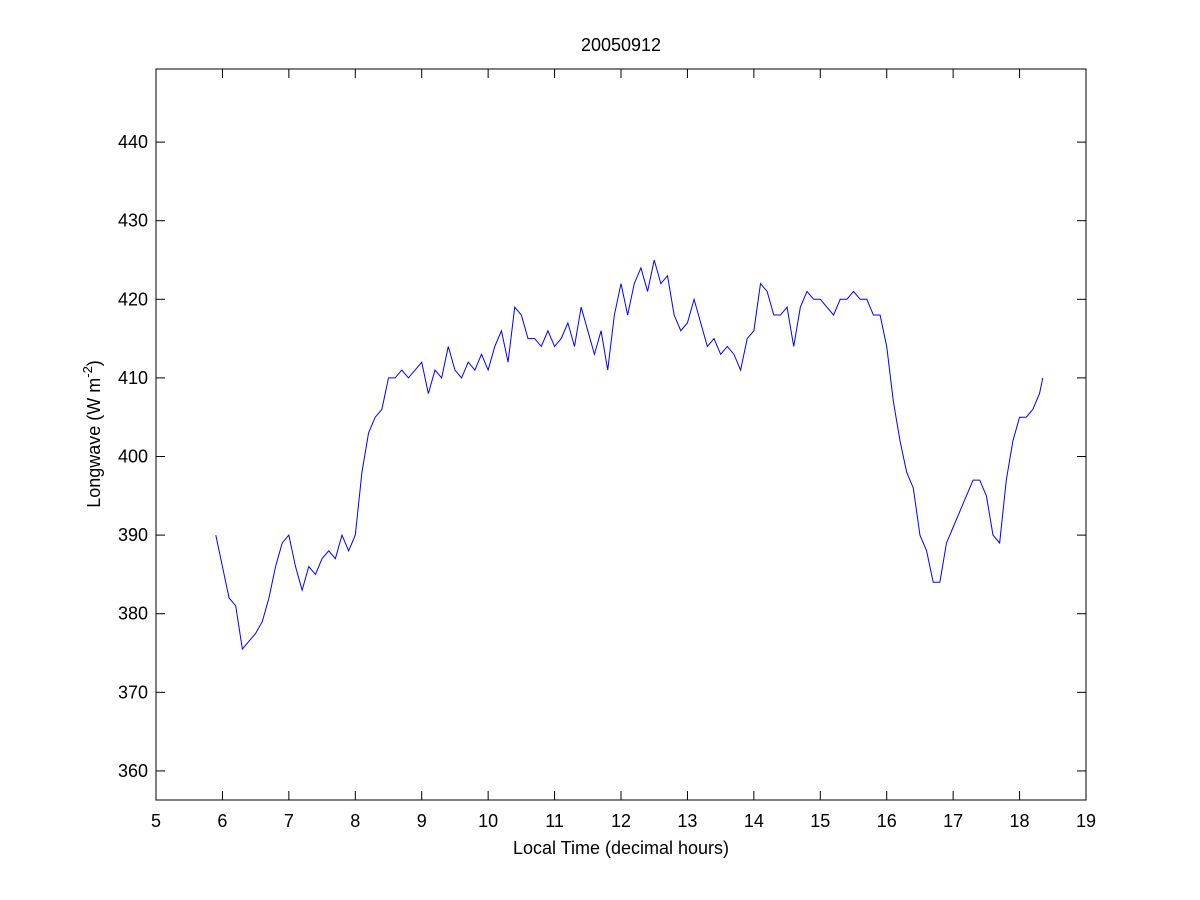  What do you see at coordinates (133, 142) in the screenshot?
I see `y-tick-label: 440` at bounding box center [133, 142].